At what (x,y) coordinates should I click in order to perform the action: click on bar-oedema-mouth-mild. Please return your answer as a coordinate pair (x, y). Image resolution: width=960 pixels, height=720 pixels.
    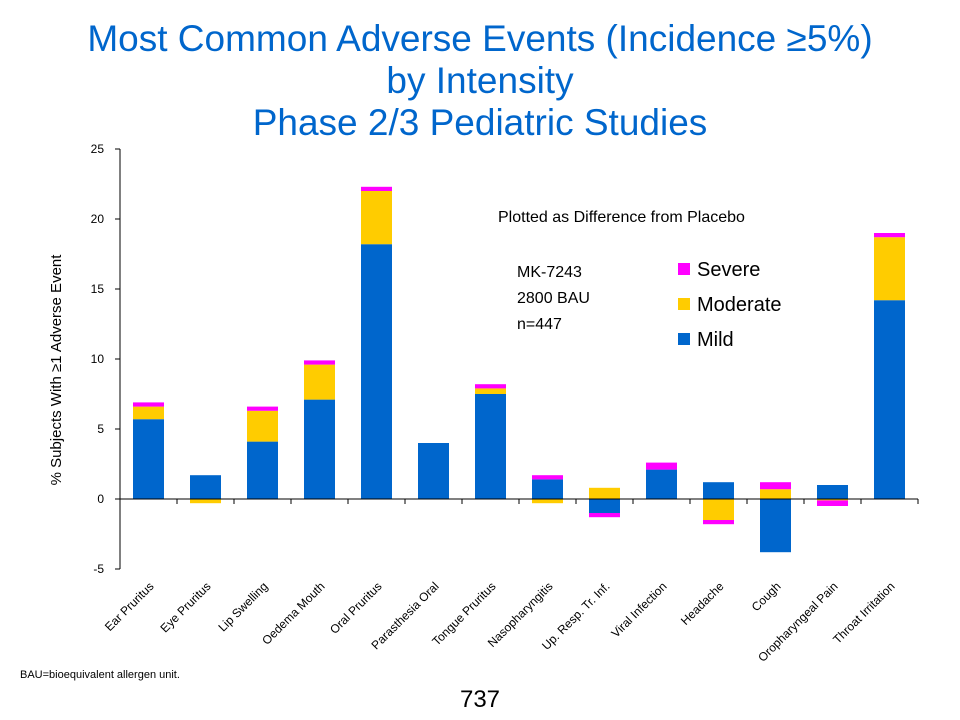
    Looking at the image, I should click on (319, 449).